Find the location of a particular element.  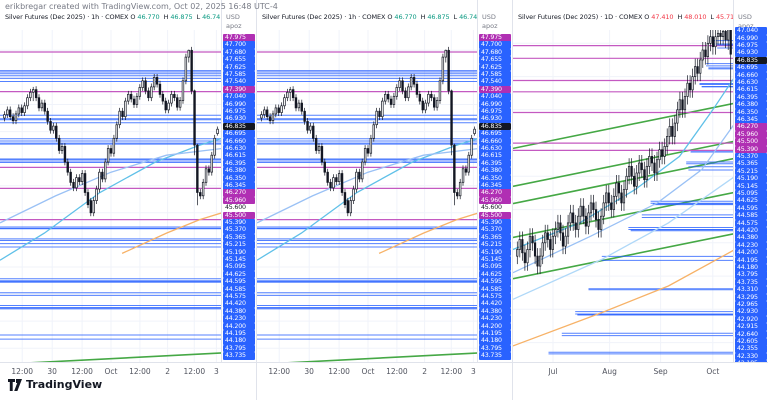

level-price-label: 44.380 is located at coordinates (751, 238).